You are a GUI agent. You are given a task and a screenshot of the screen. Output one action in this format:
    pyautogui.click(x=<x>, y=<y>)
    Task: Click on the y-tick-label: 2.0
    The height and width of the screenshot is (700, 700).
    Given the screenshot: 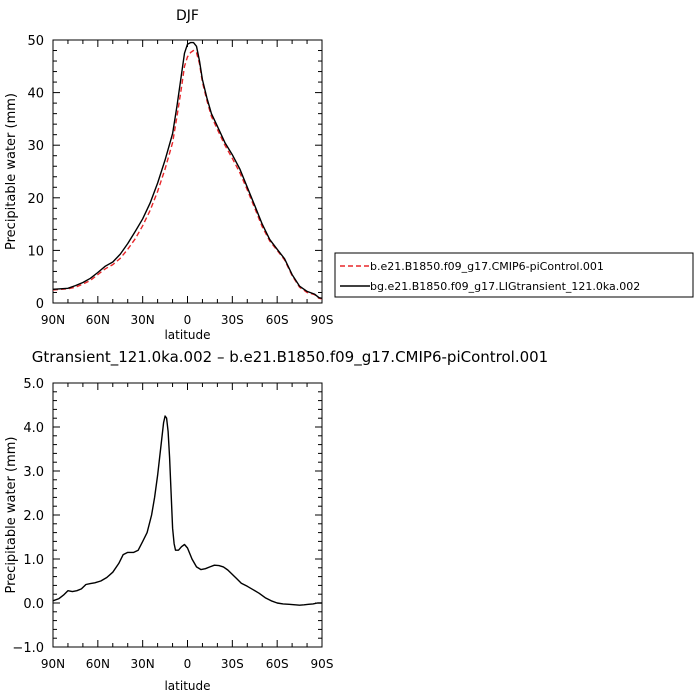 What is the action you would take?
    pyautogui.click(x=33, y=516)
    